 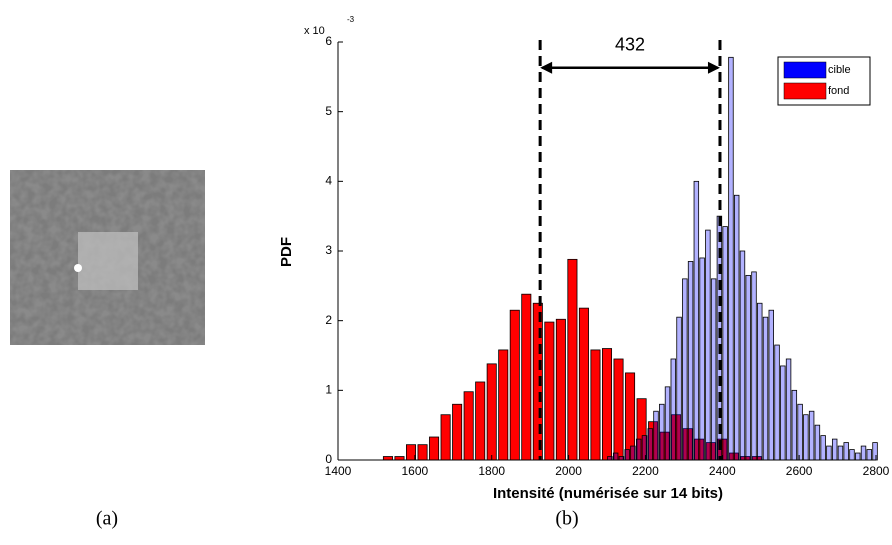 What do you see at coordinates (876, 471) in the screenshot?
I see `x-tick-label: 2800` at bounding box center [876, 471].